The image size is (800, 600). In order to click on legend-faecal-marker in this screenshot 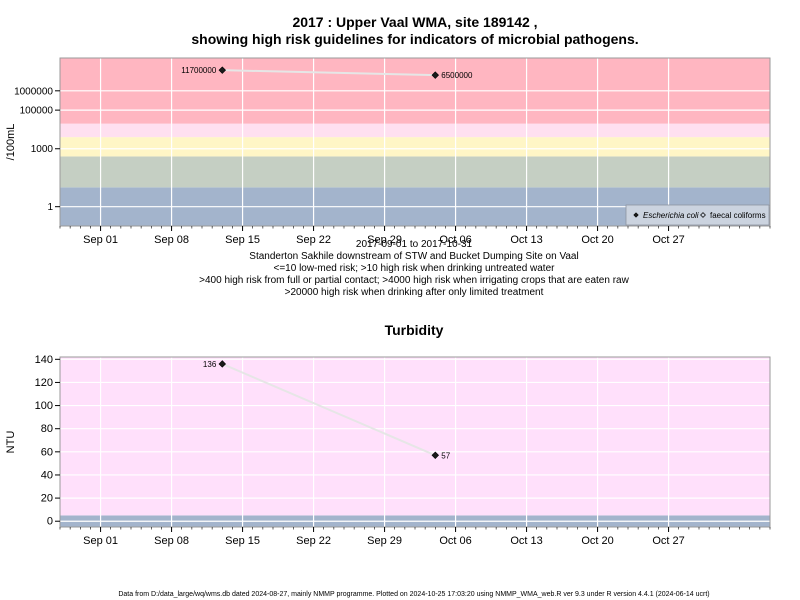, I will do `click(703, 215)`.